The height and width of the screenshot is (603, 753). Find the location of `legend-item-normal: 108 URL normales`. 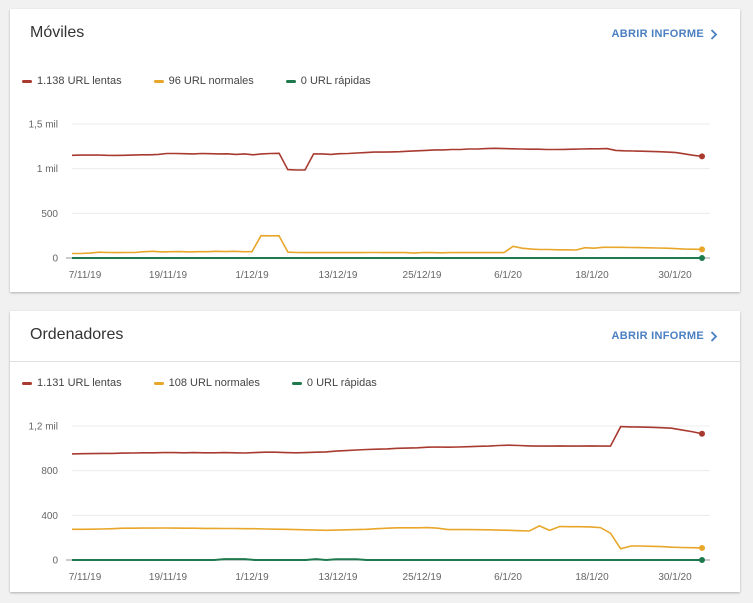

legend-item-normal: 108 URL normales is located at coordinates (206, 383).